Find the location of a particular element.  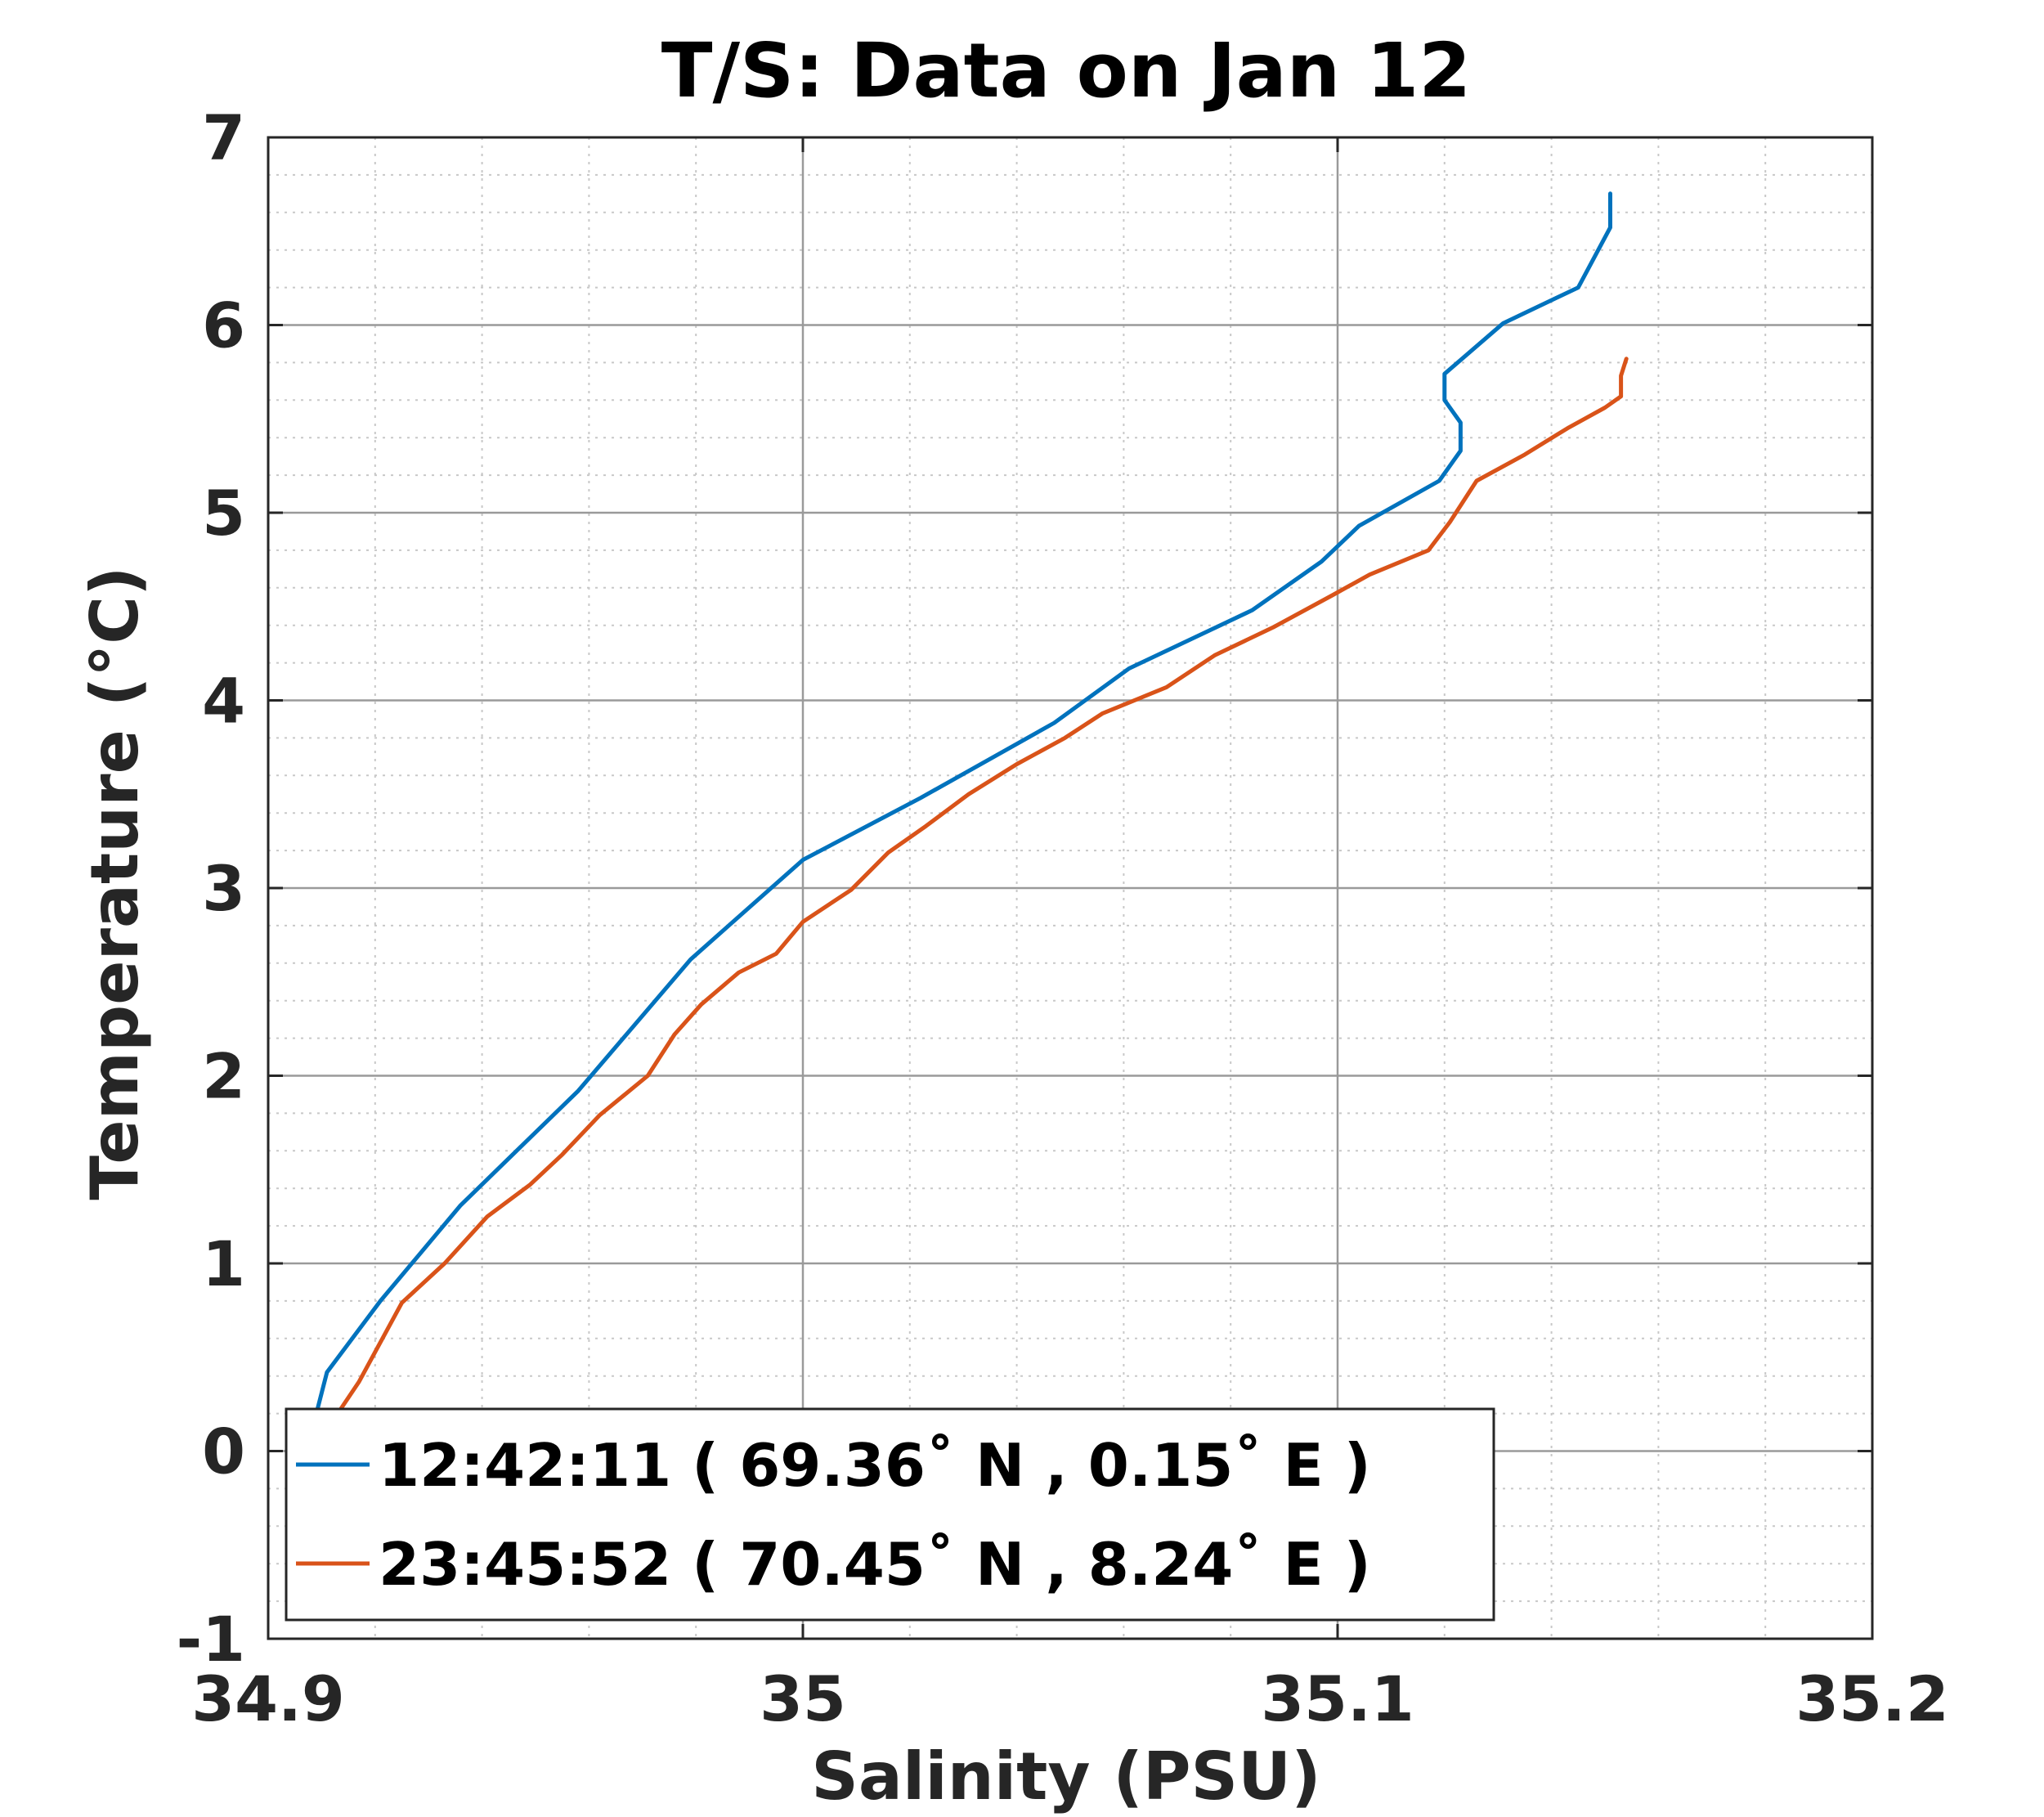

y-tick-label: 0 is located at coordinates (224, 1451).